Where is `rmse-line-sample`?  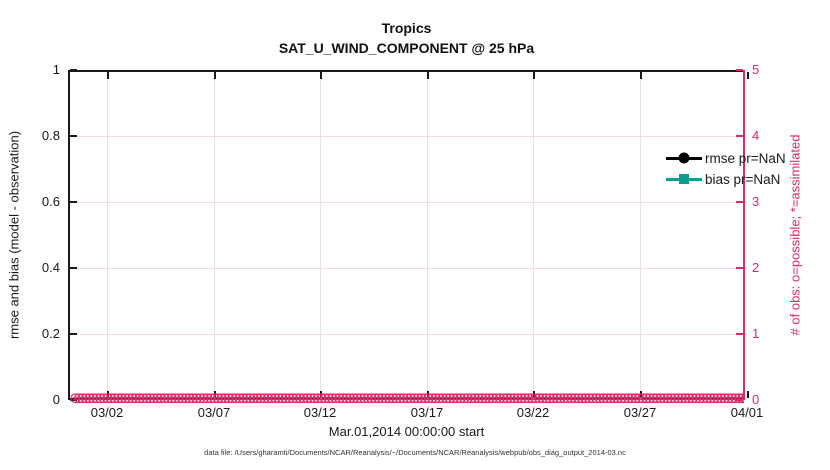
rmse-line-sample is located at coordinates (684, 158).